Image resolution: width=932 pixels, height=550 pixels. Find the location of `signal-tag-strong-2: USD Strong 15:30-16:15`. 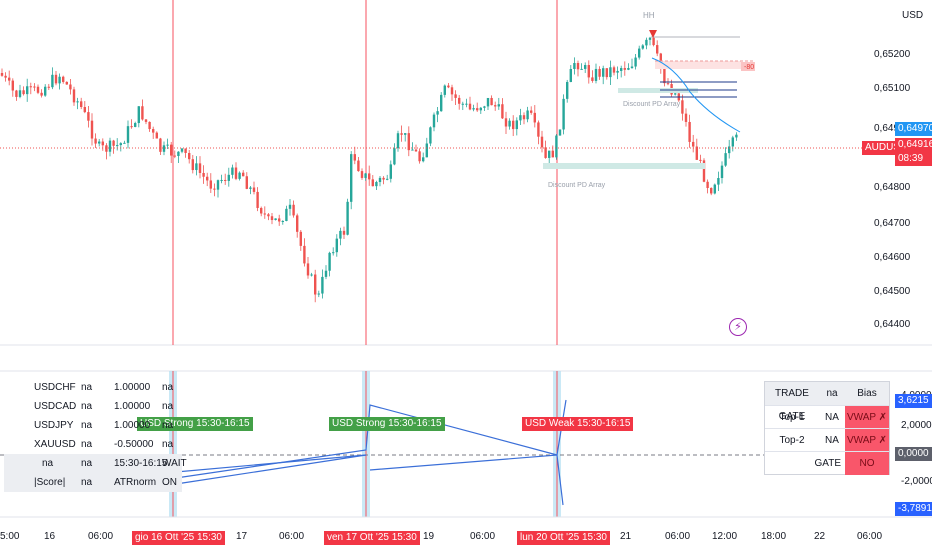

signal-tag-strong-2: USD Strong 15:30-16:15 is located at coordinates (387, 424).